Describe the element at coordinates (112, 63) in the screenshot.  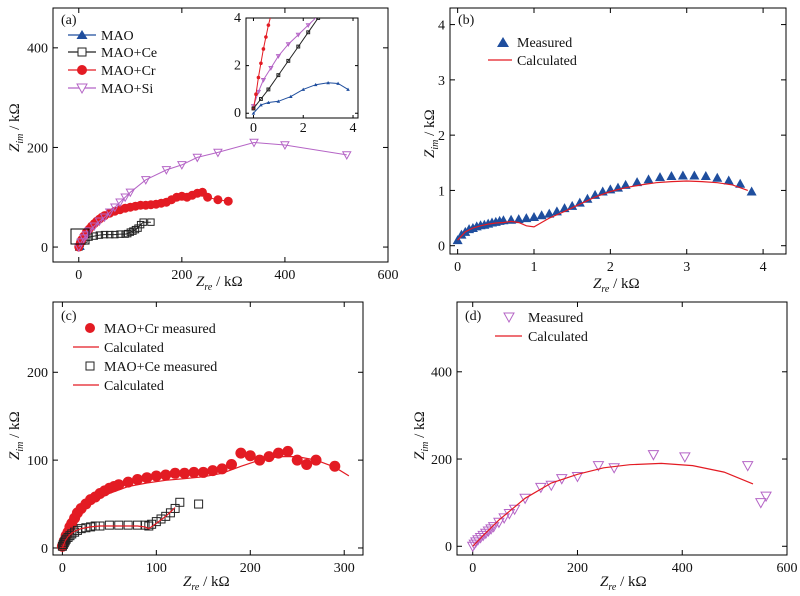
I see `panel-a-legend: MAO MAO+Ce MAO+Cr MAO+Si` at that location.